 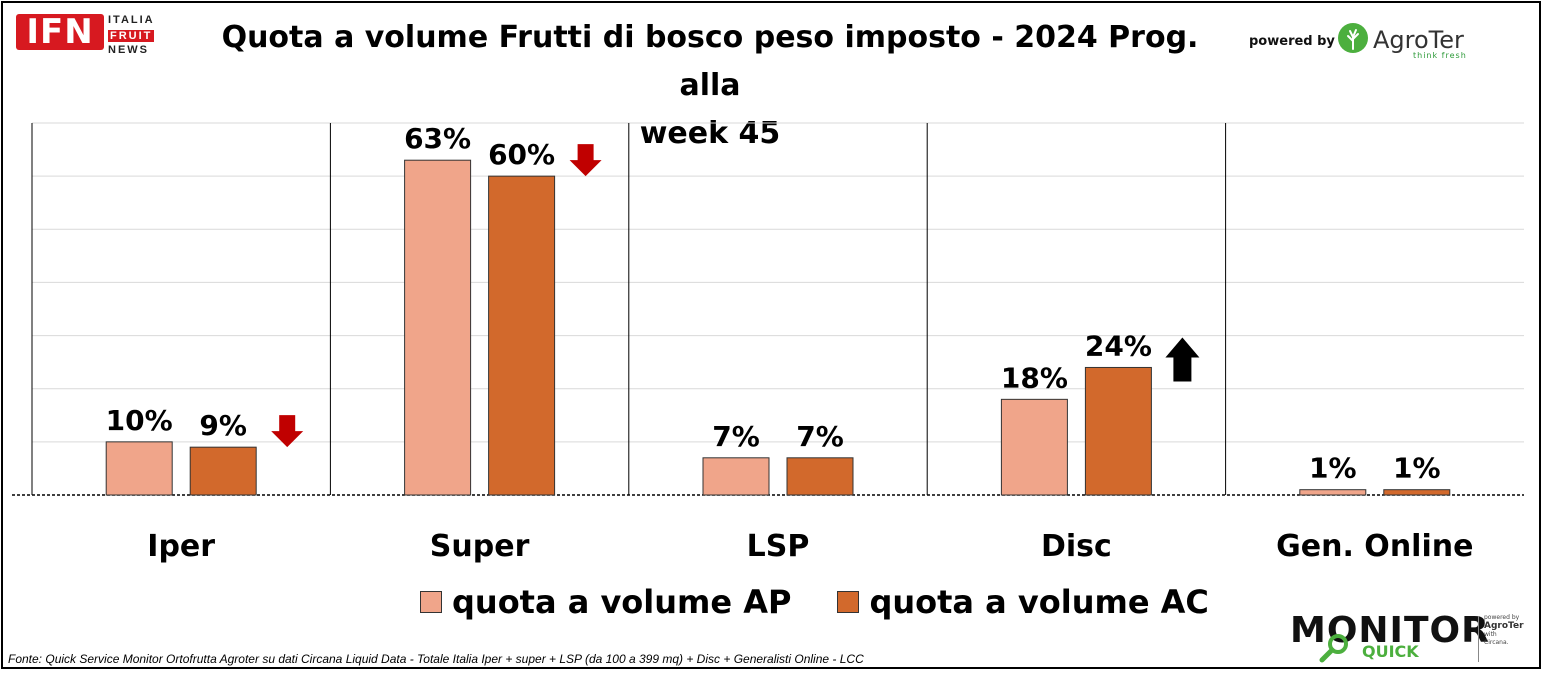 I want to click on legend-swatch-ac, so click(x=848, y=602).